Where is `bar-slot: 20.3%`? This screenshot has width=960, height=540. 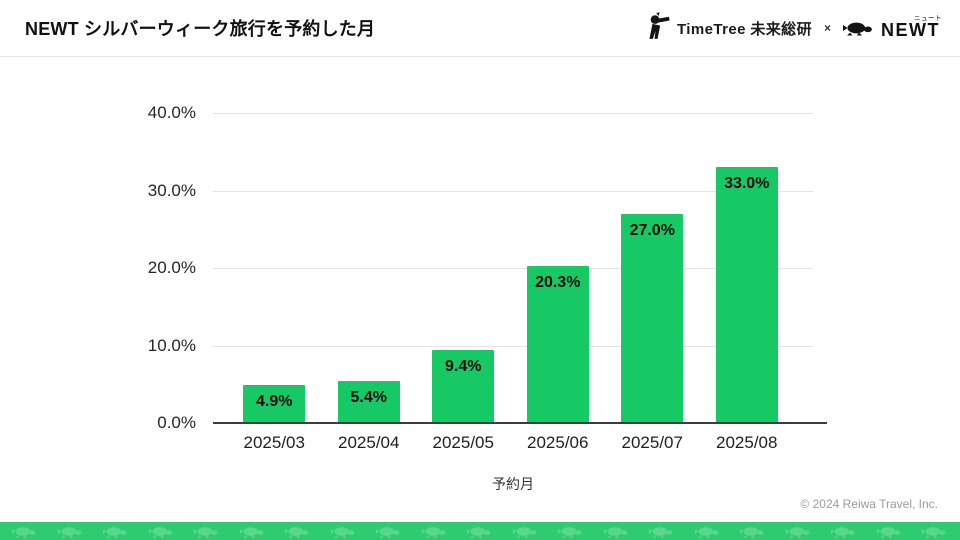
bar-slot: 20.3% is located at coordinates (558, 268).